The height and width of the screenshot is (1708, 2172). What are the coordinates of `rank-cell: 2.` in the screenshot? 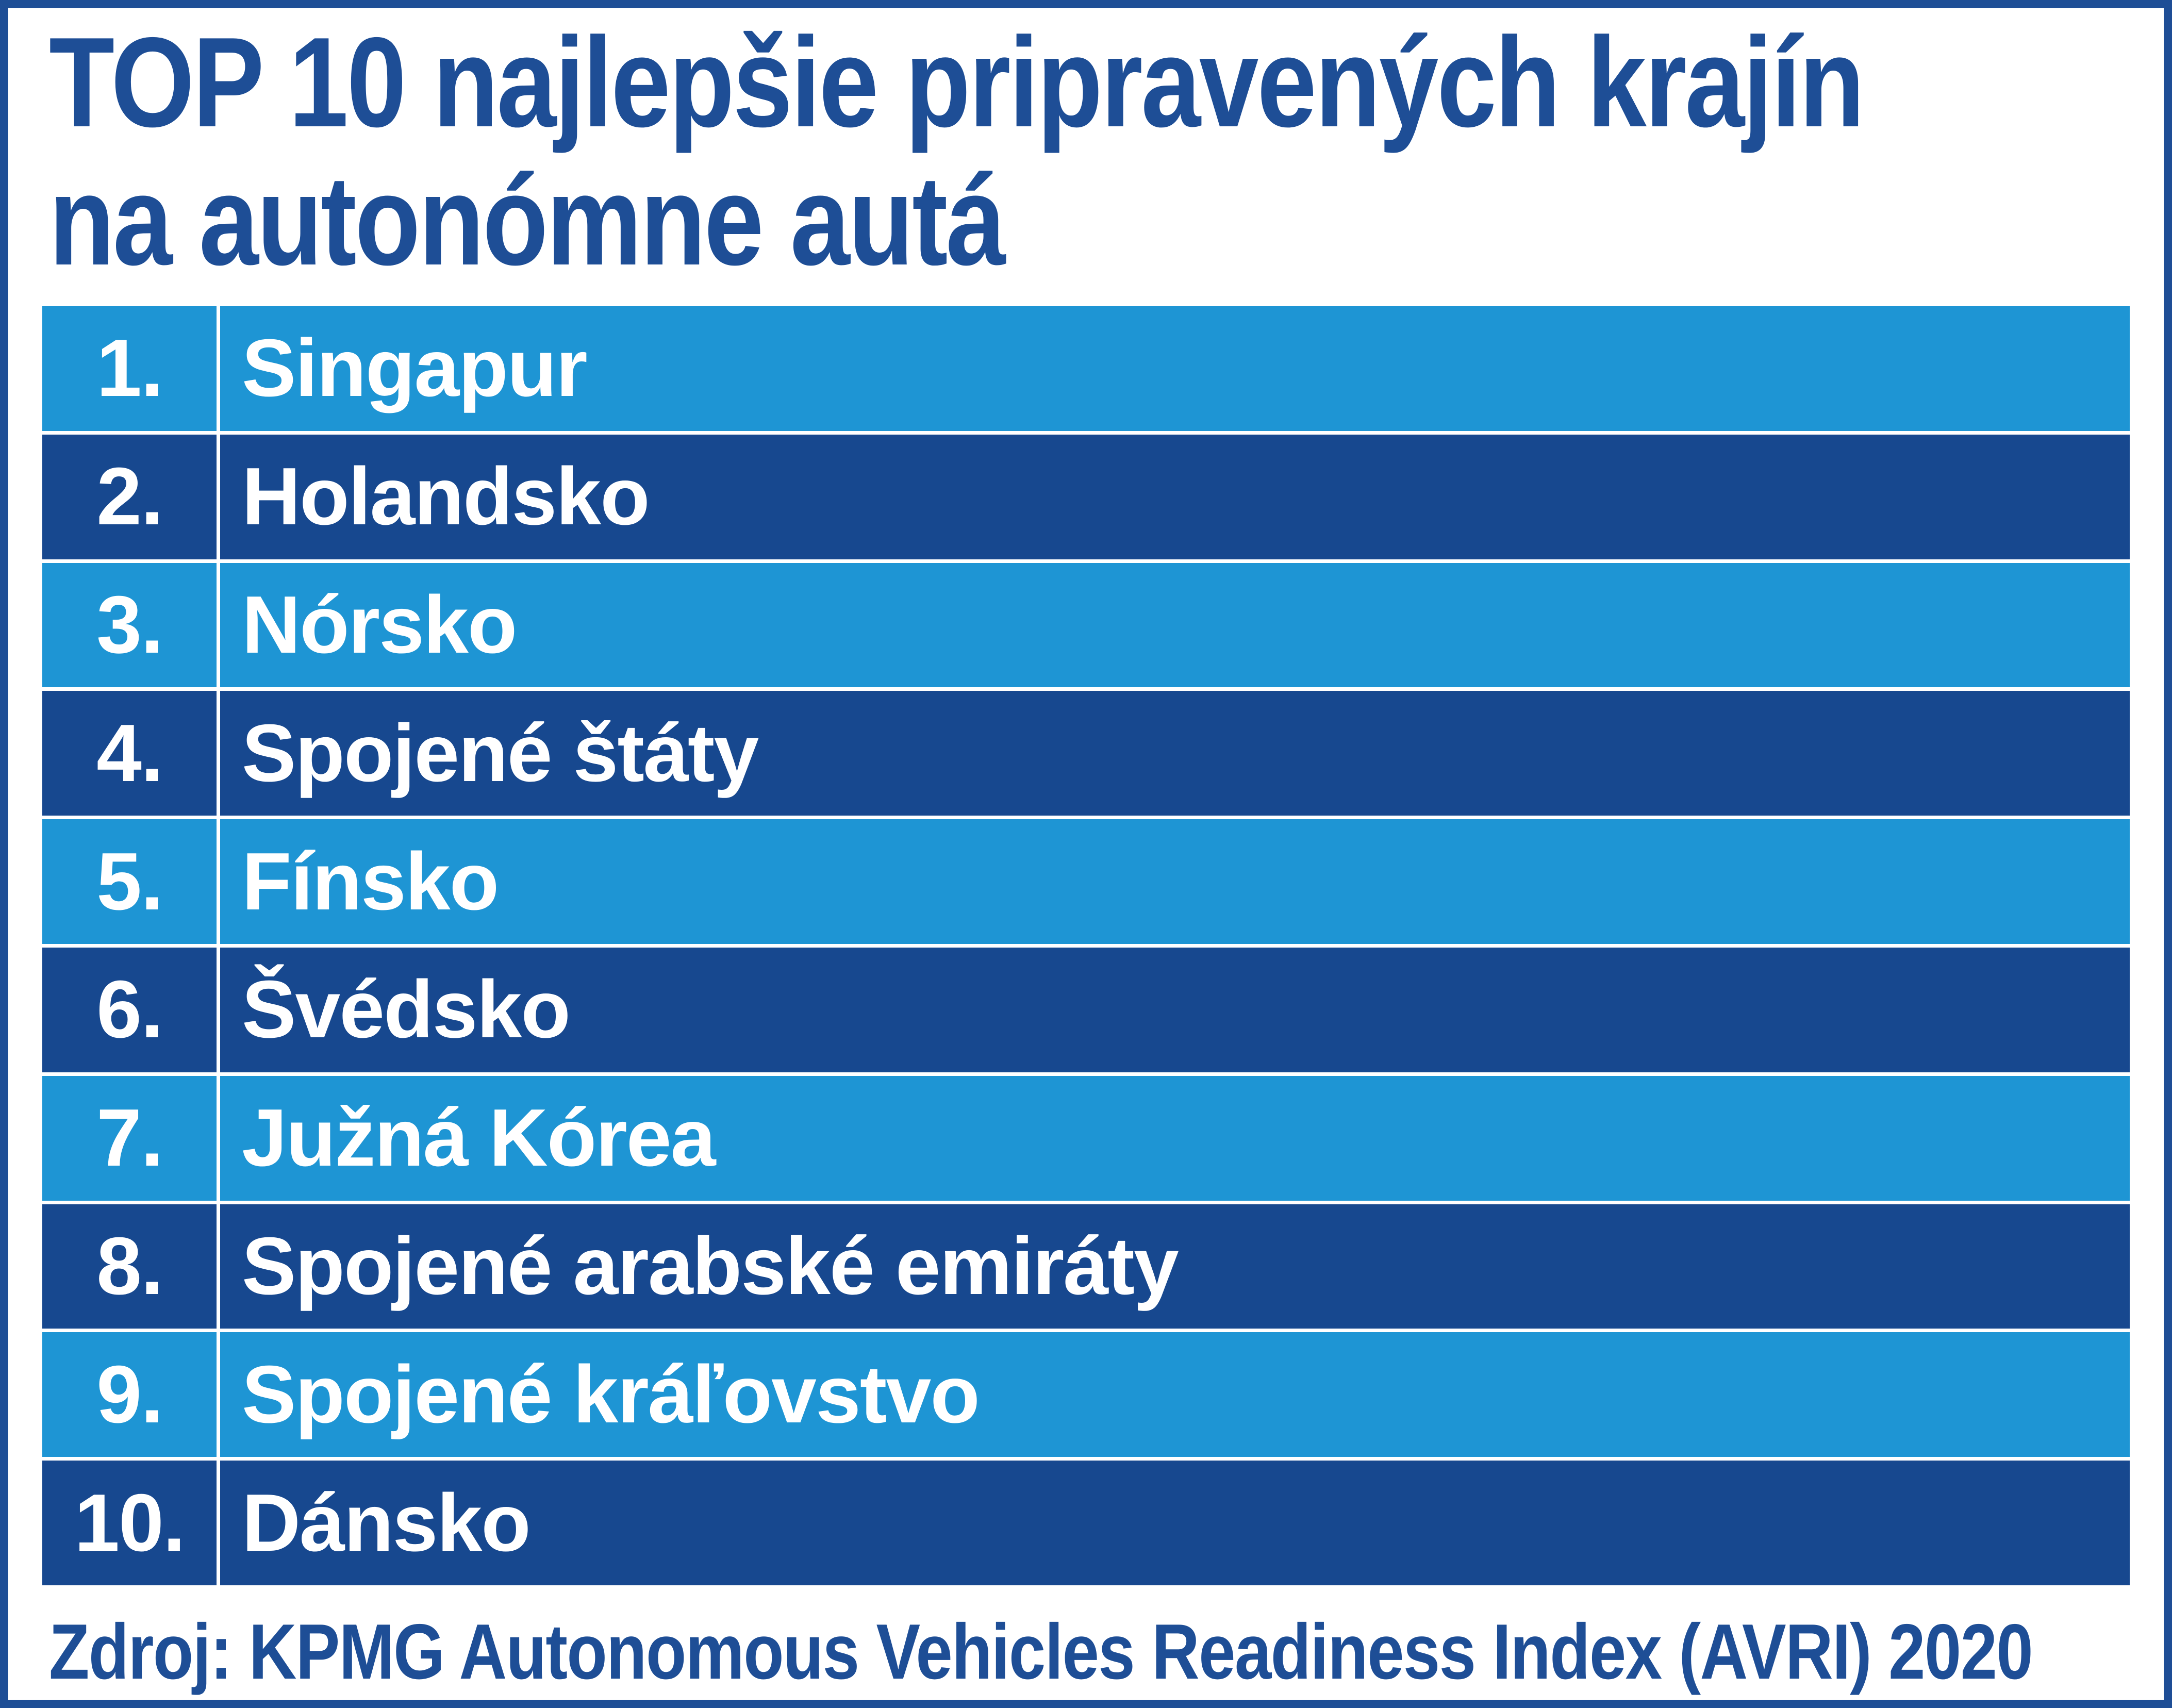 It's located at (131, 496).